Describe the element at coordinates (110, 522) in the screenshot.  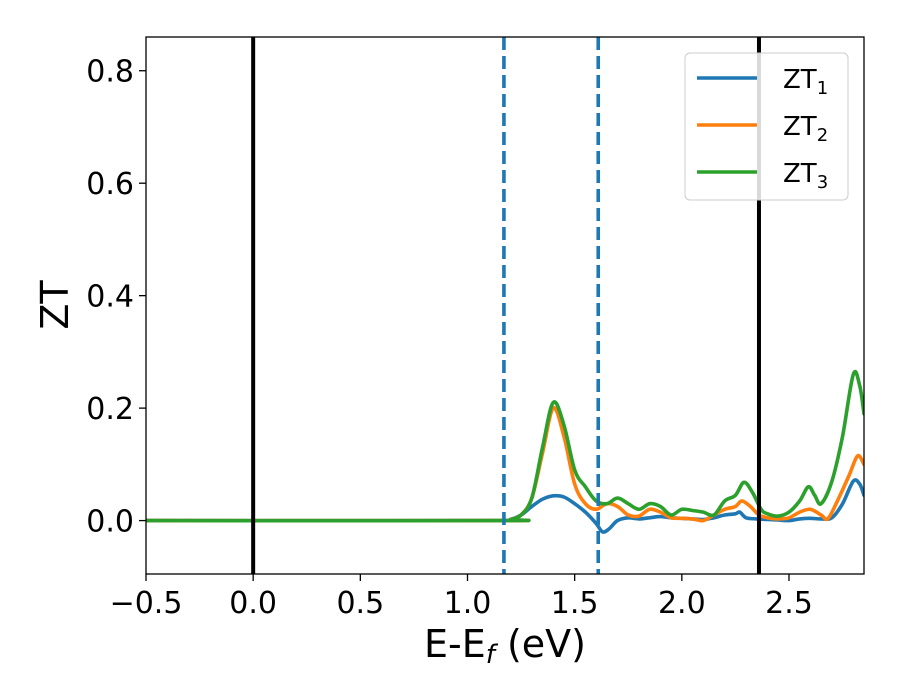
I see `y-tick-label: 0.0` at that location.